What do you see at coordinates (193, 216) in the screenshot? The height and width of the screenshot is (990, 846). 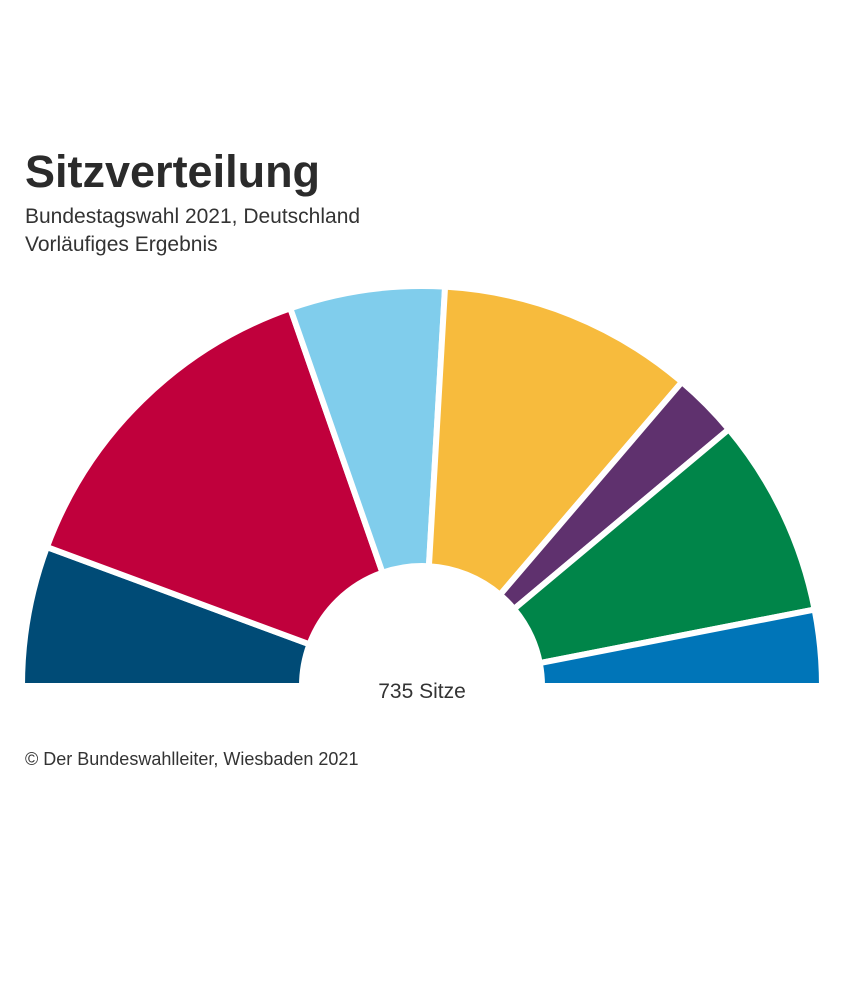 I see `subtitle-election: Bundestagswahl 2021, Deutschland` at bounding box center [193, 216].